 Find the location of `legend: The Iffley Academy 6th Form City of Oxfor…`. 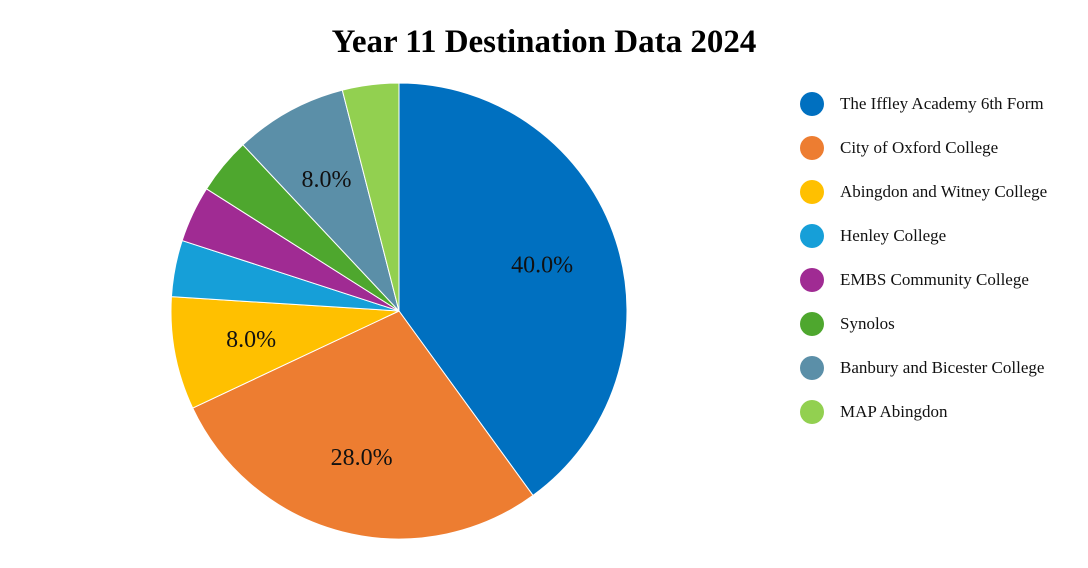

legend: The Iffley Academy 6th Form City of Oxfor… is located at coordinates (923, 258).